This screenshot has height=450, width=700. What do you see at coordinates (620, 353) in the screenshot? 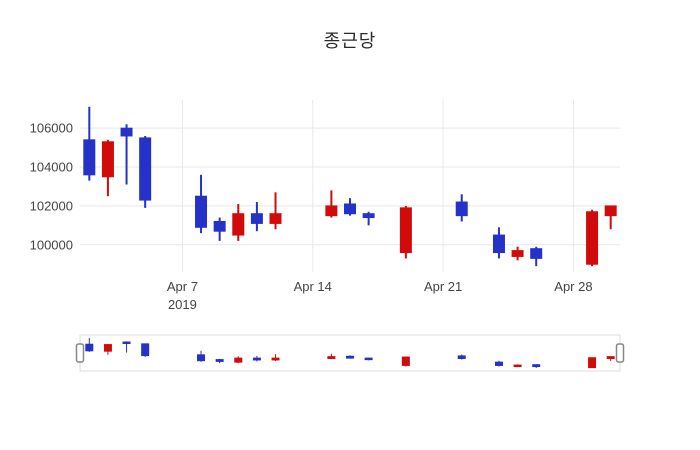
I see `rangeslider-handle-right` at bounding box center [620, 353].